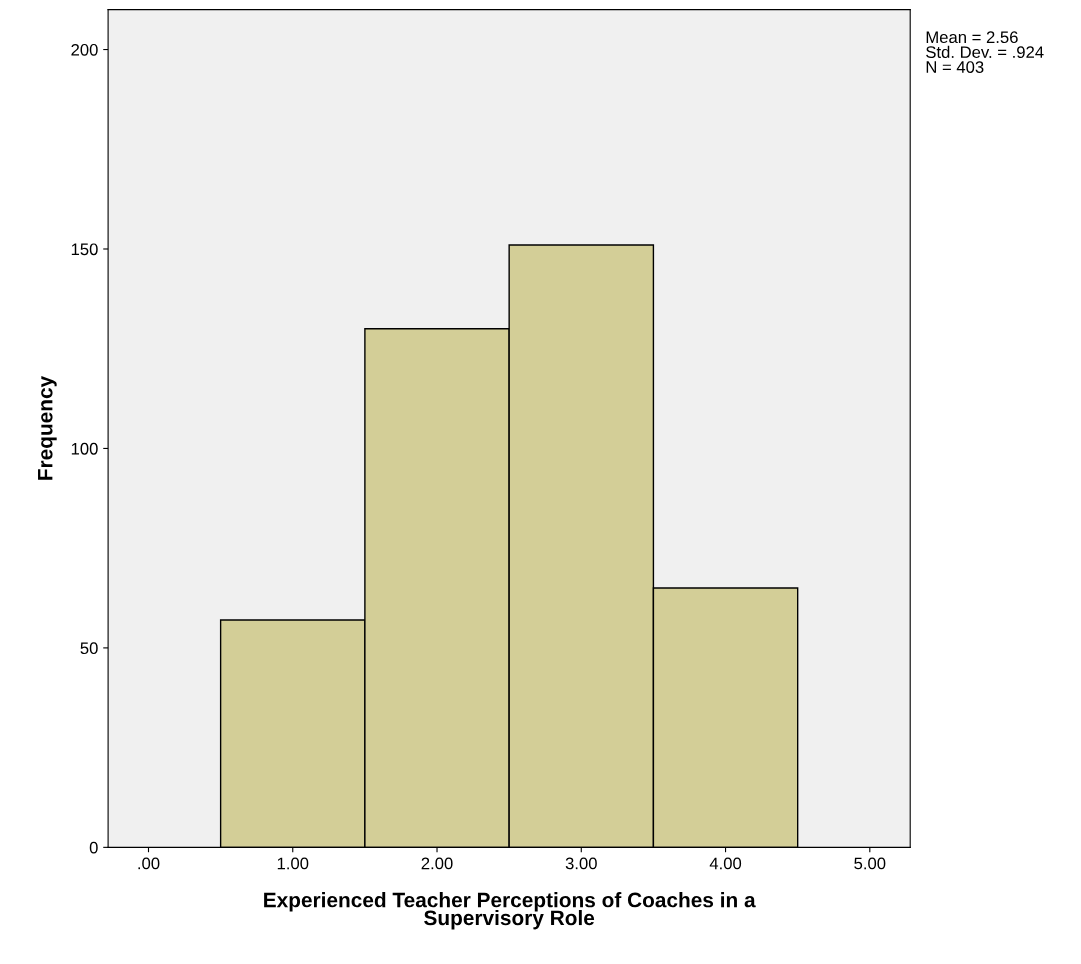  Describe the element at coordinates (510, 911) in the screenshot. I see `x-axis-title: Experienced Teacher Perceptions of Coaches in a Supervisory Role` at that location.